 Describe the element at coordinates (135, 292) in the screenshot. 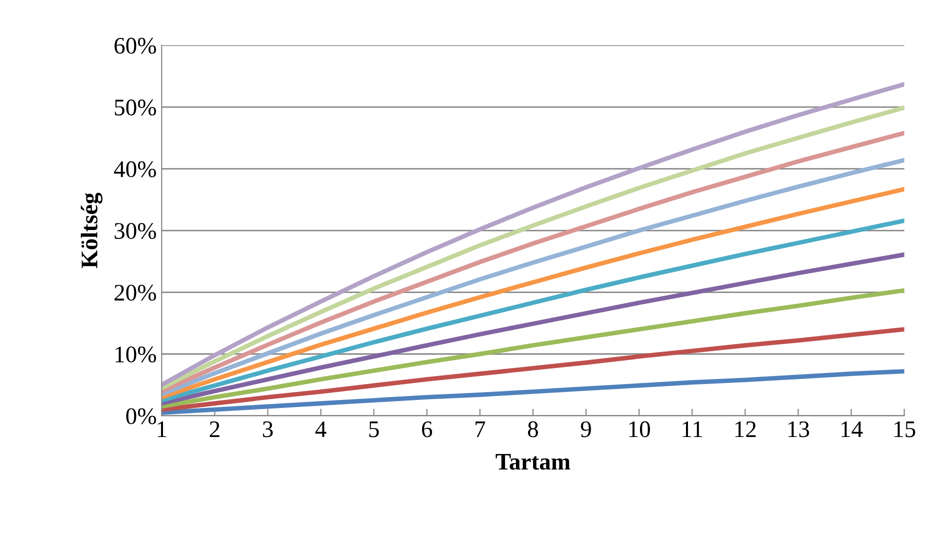

I see `y-tick-label: 20%` at that location.